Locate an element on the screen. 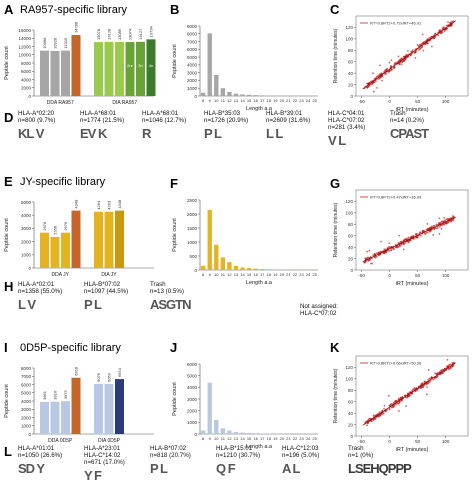 Image resolution: width=474 pixels, height=496 pixels. y-tick-label: 5000 is located at coordinates (192, 375).